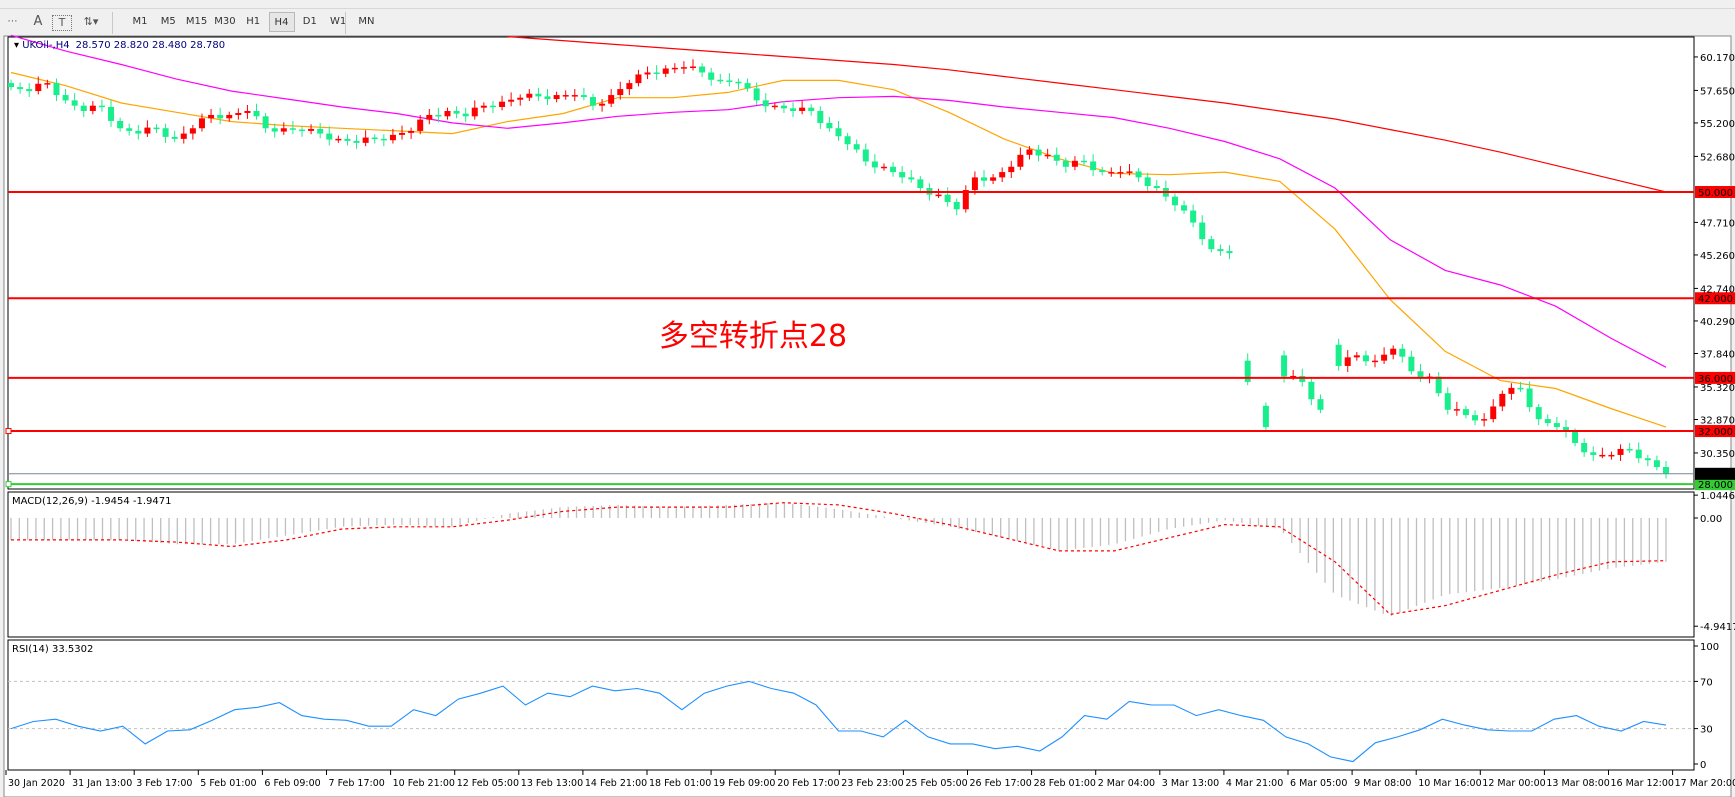 This screenshot has width=1735, height=797. Describe the element at coordinates (62, 23) in the screenshot. I see `text-icon: T` at that location.